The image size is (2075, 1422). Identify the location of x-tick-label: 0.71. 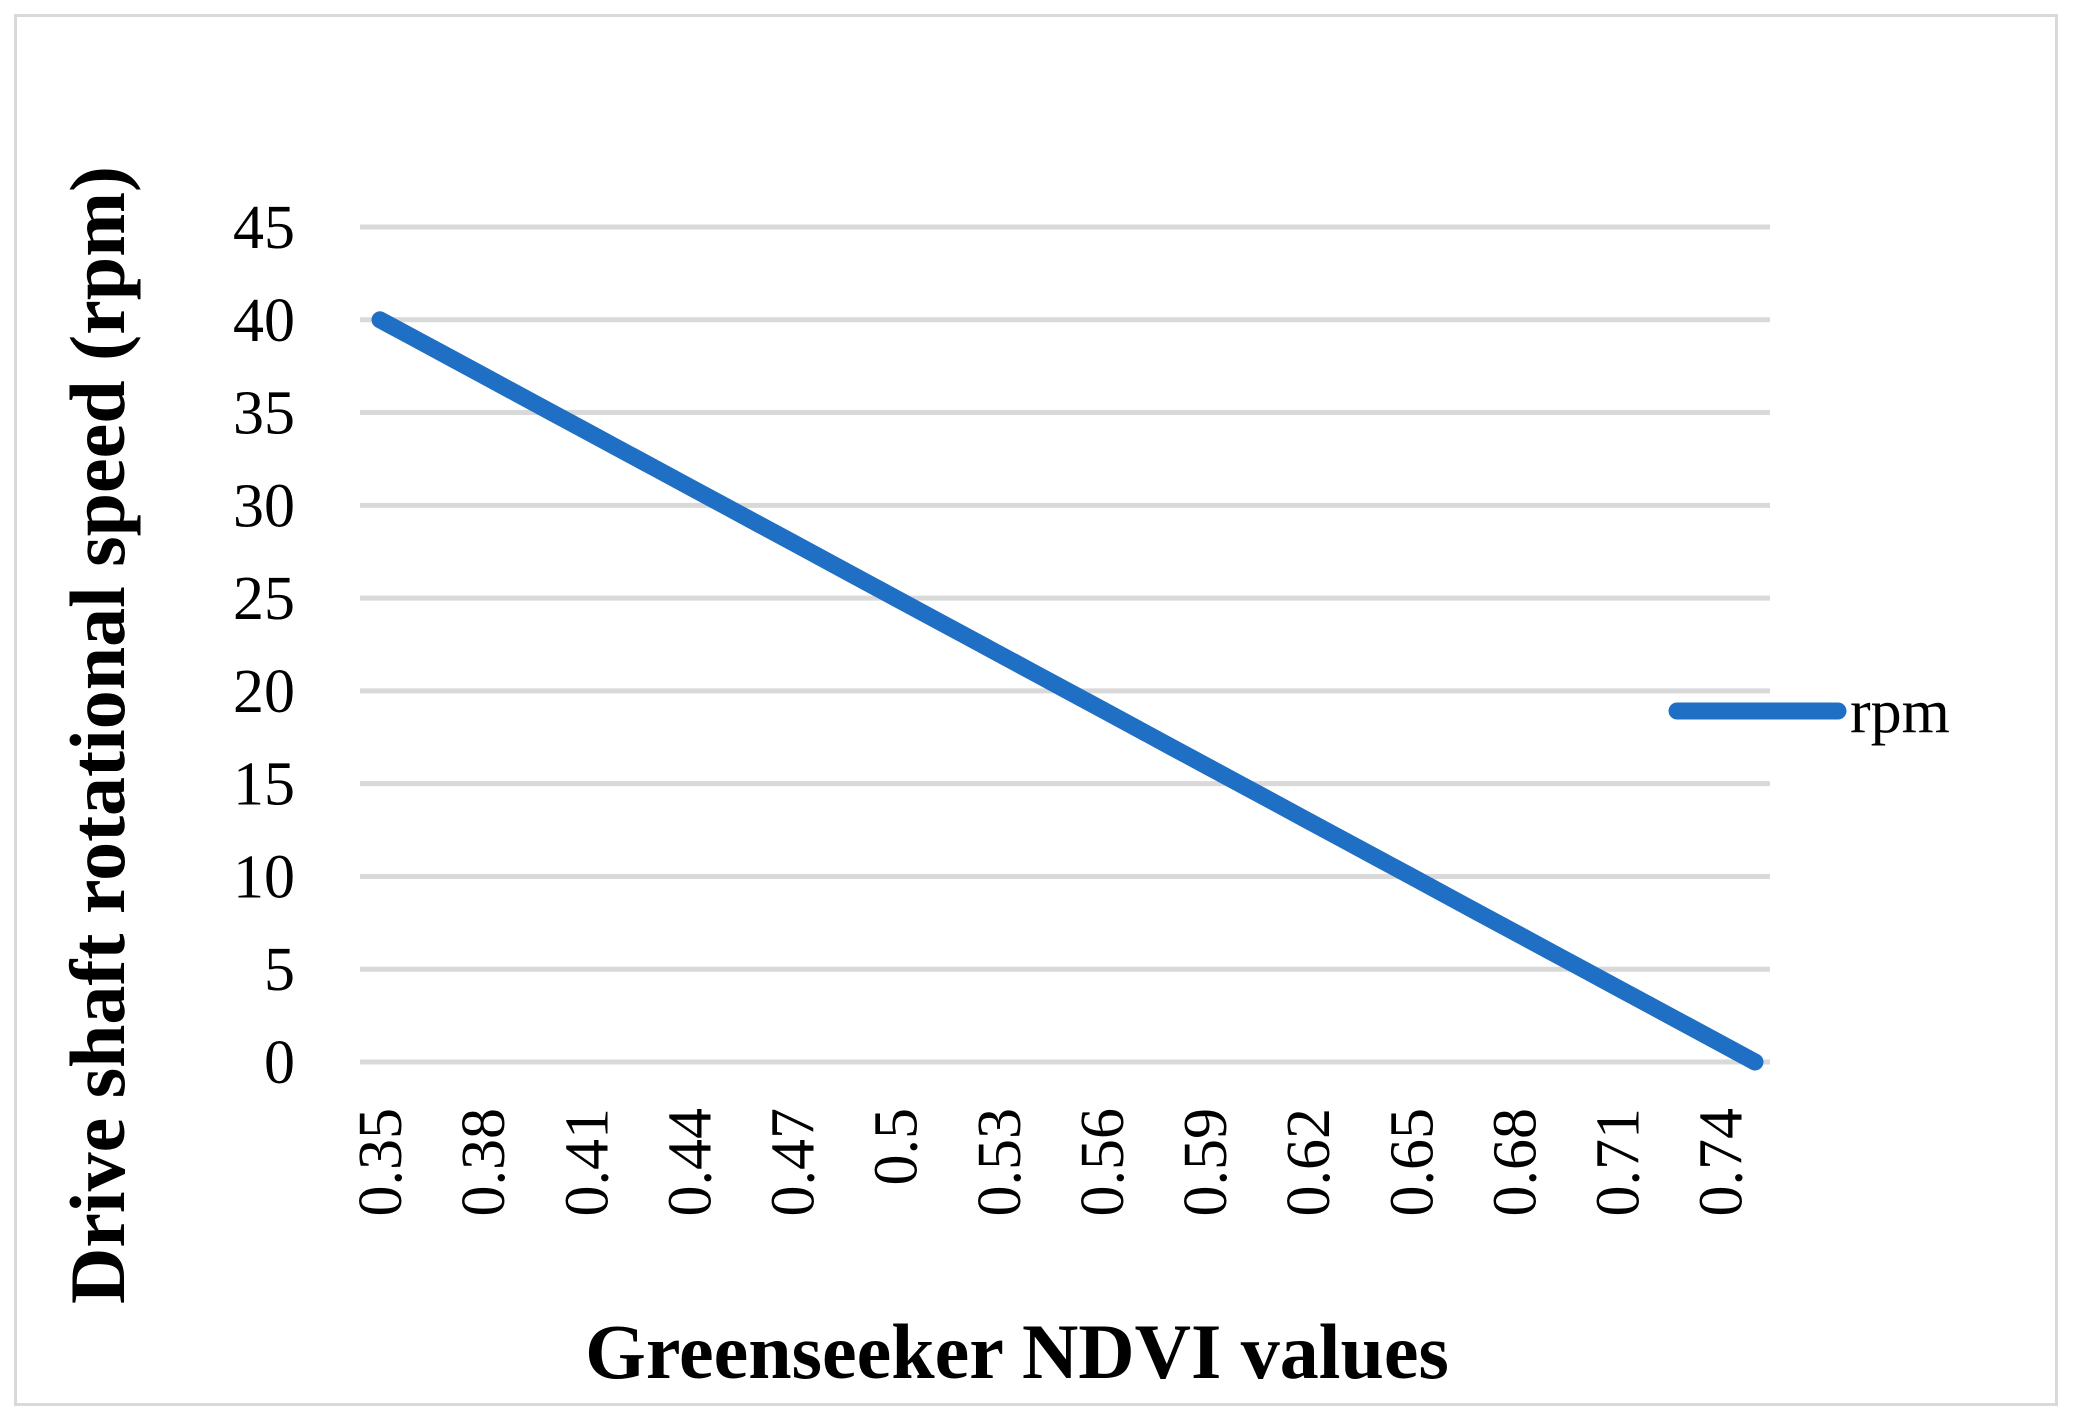
(1619, 1162).